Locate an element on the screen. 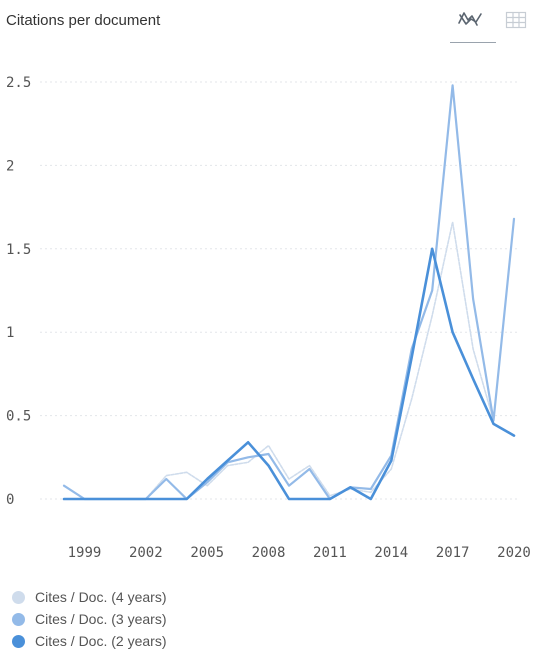  y-tick-label: 0.5 is located at coordinates (18, 417).